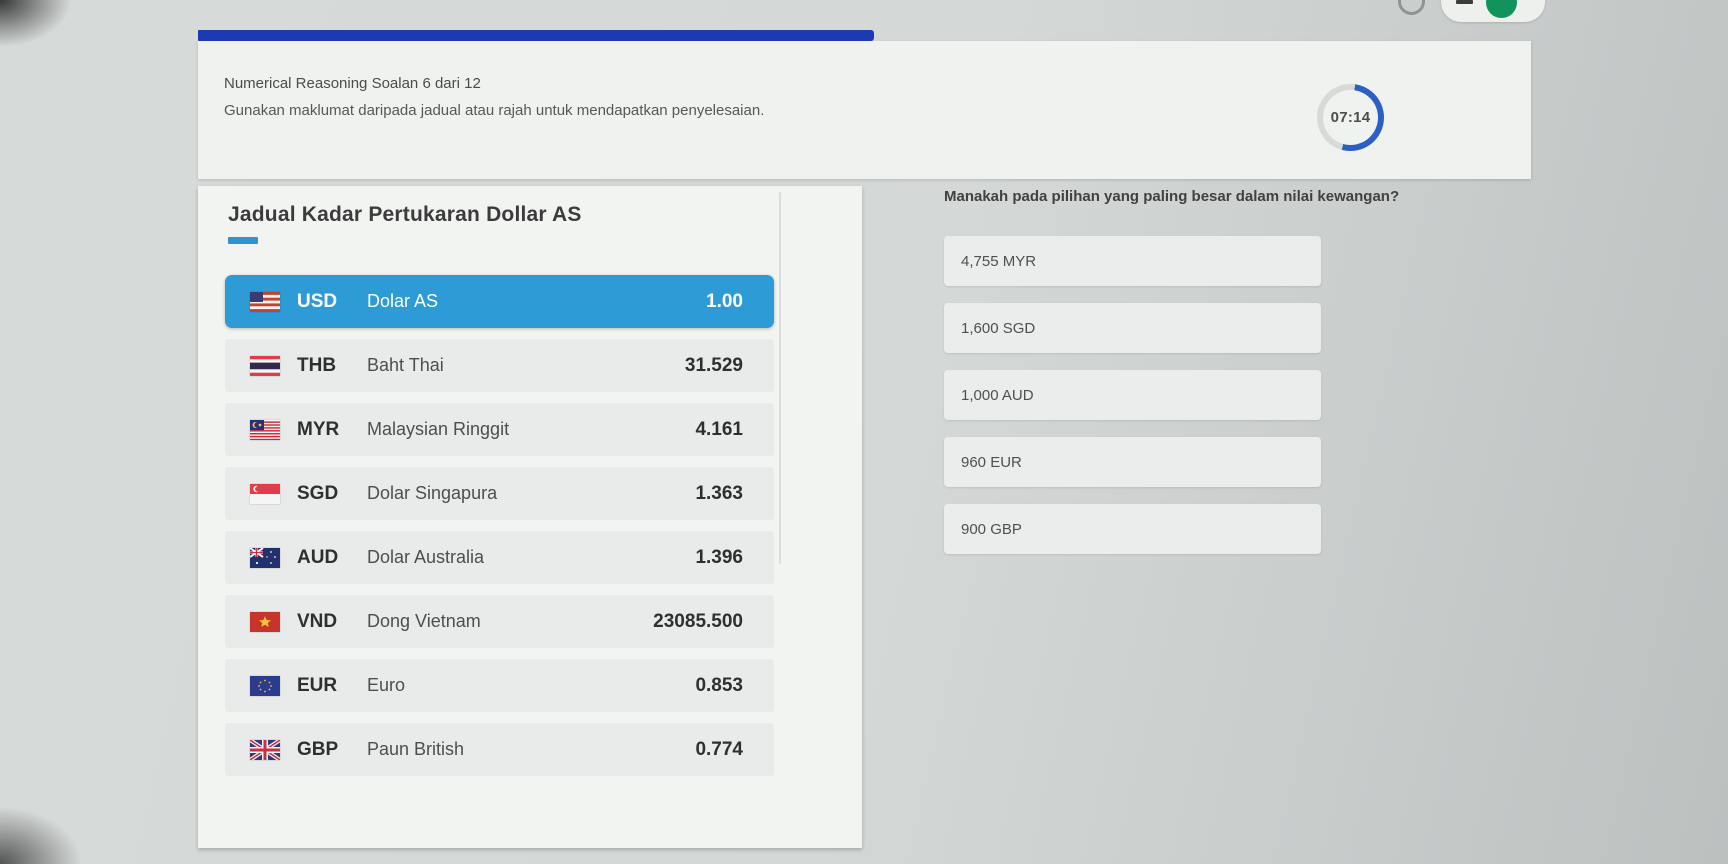 The width and height of the screenshot is (1728, 864). Describe the element at coordinates (317, 621) in the screenshot. I see `currency-code: VND` at that location.